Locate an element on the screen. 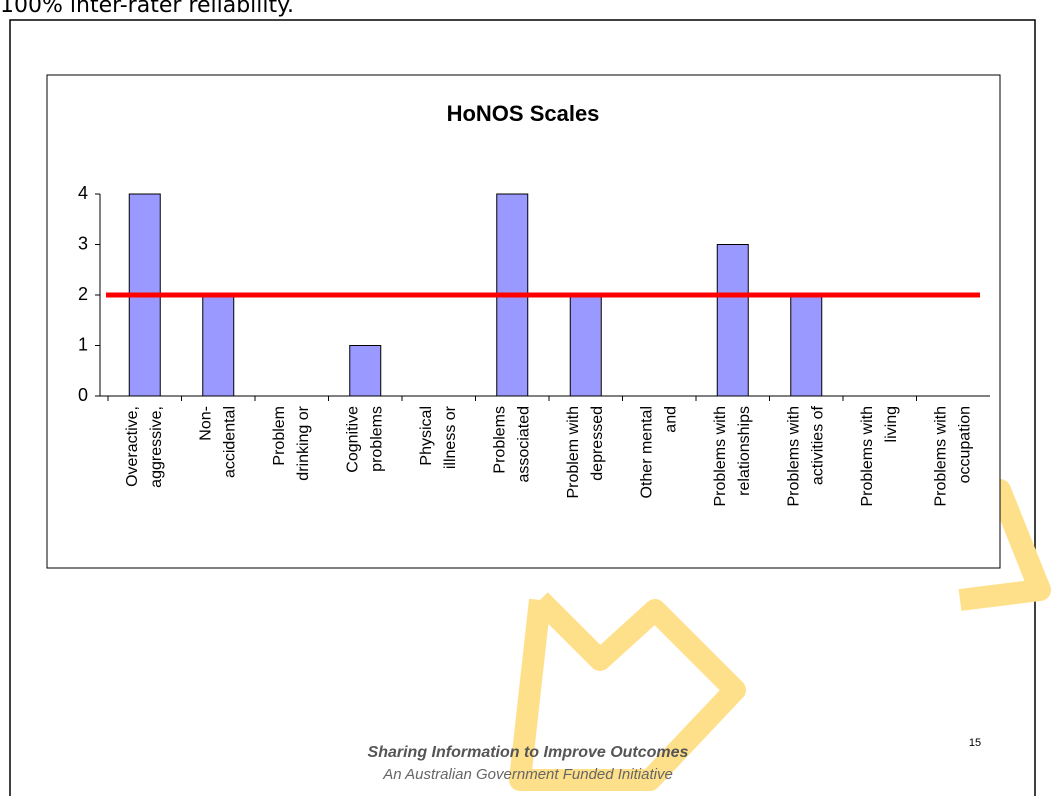 The width and height of the screenshot is (1056, 801). y-tick-label: 4 is located at coordinates (83, 193).